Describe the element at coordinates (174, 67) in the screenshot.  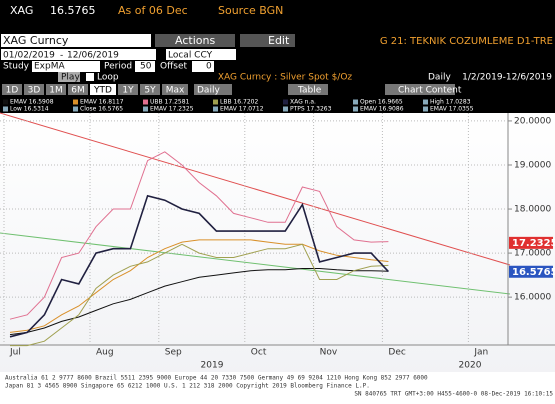
I see `offset-label: Offset` at that location.